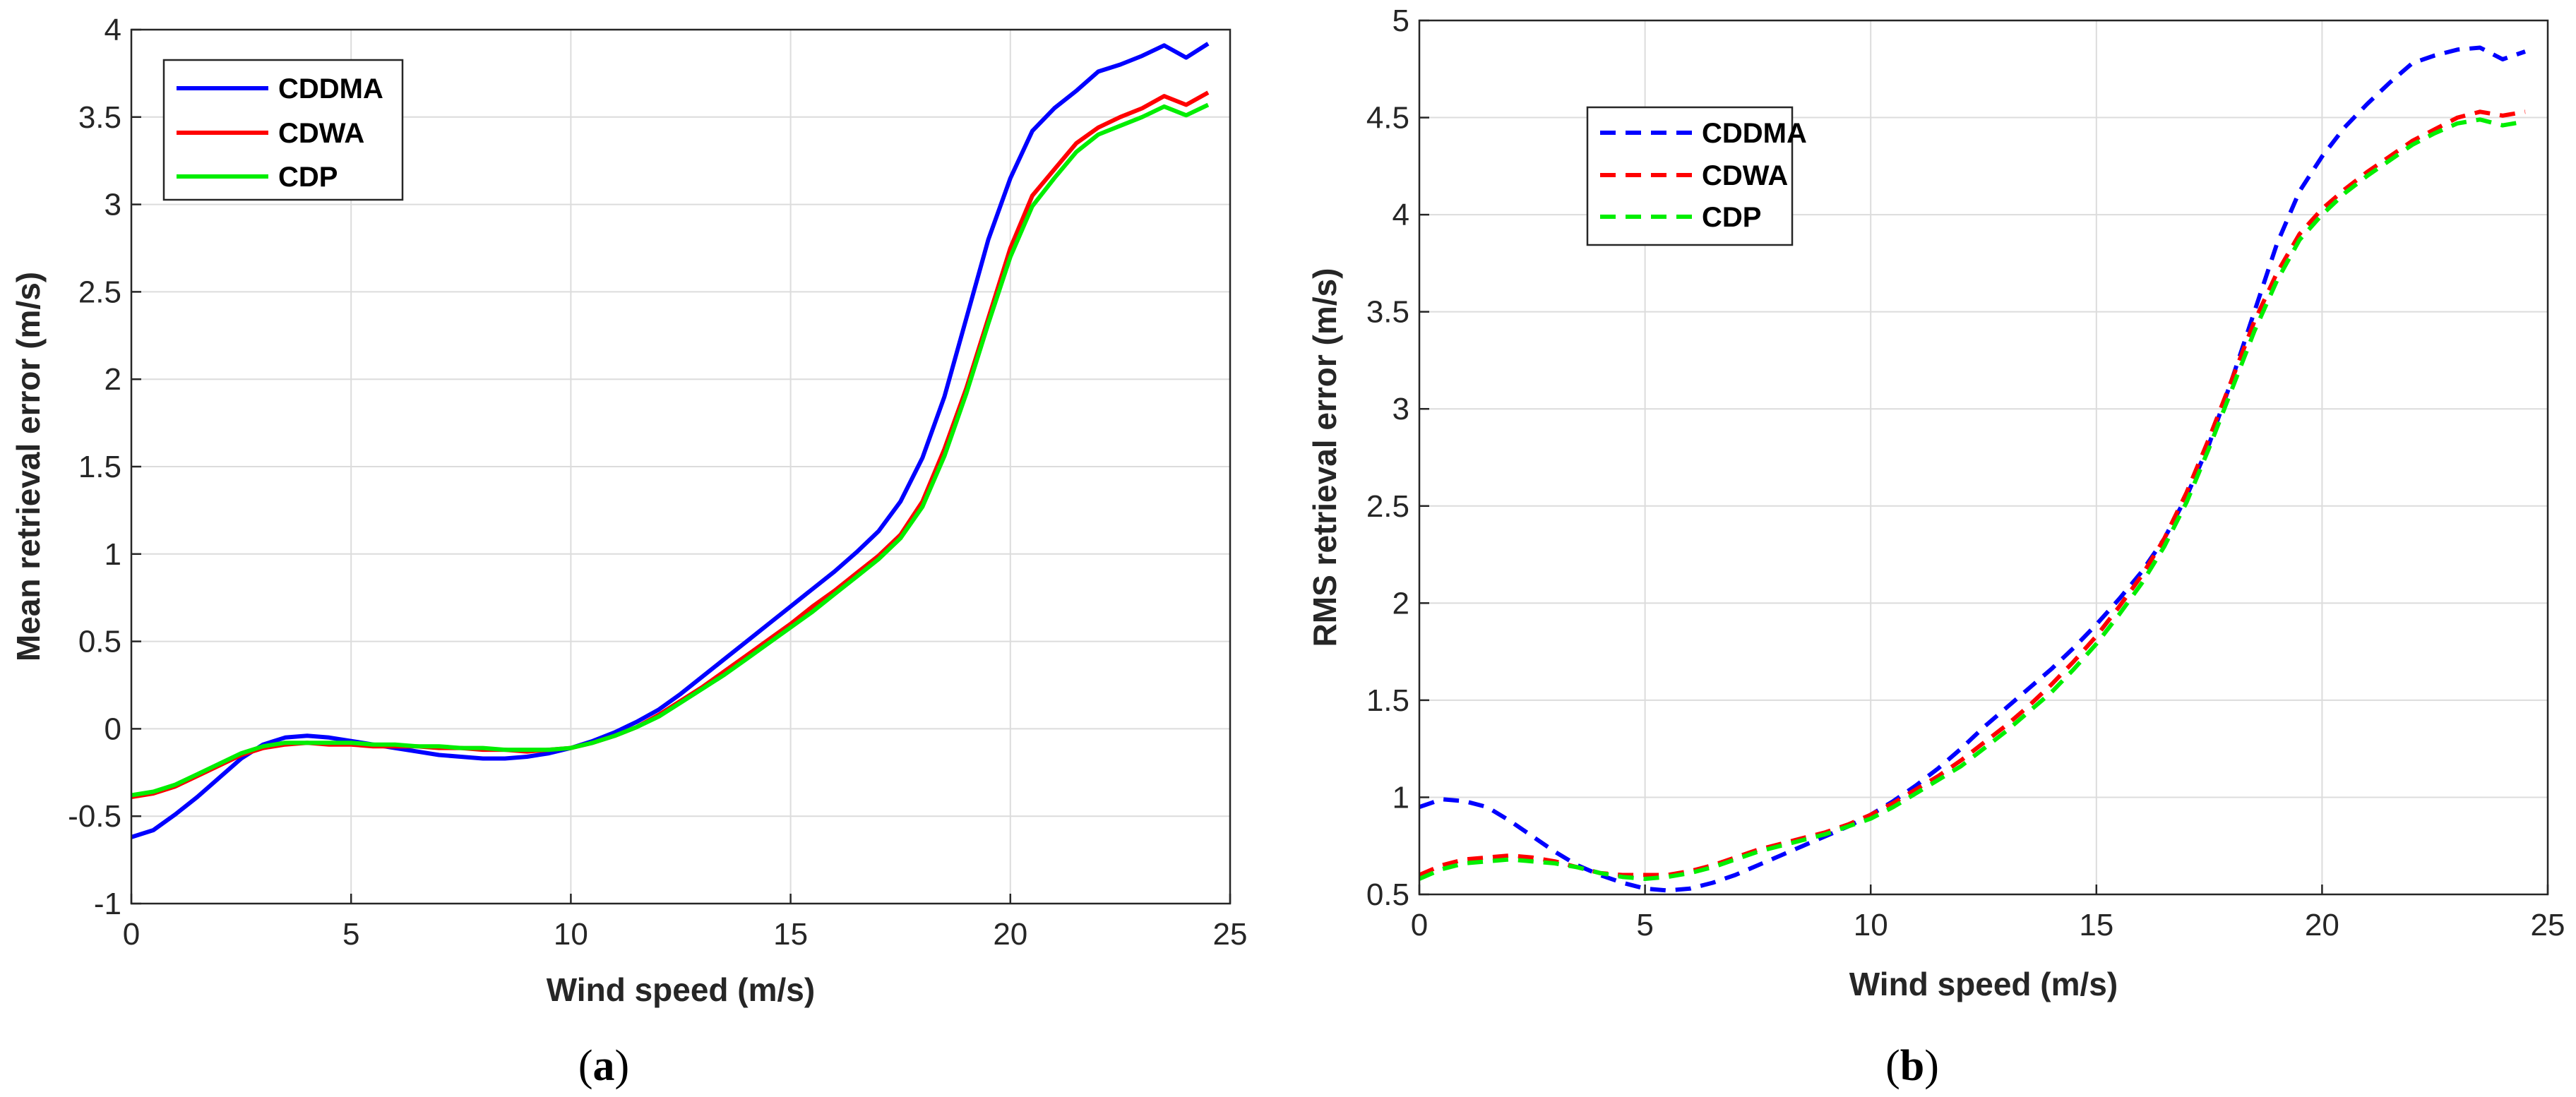 The height and width of the screenshot is (1097, 2576). Describe the element at coordinates (107, 904) in the screenshot. I see `y-tick-label: -1` at that location.